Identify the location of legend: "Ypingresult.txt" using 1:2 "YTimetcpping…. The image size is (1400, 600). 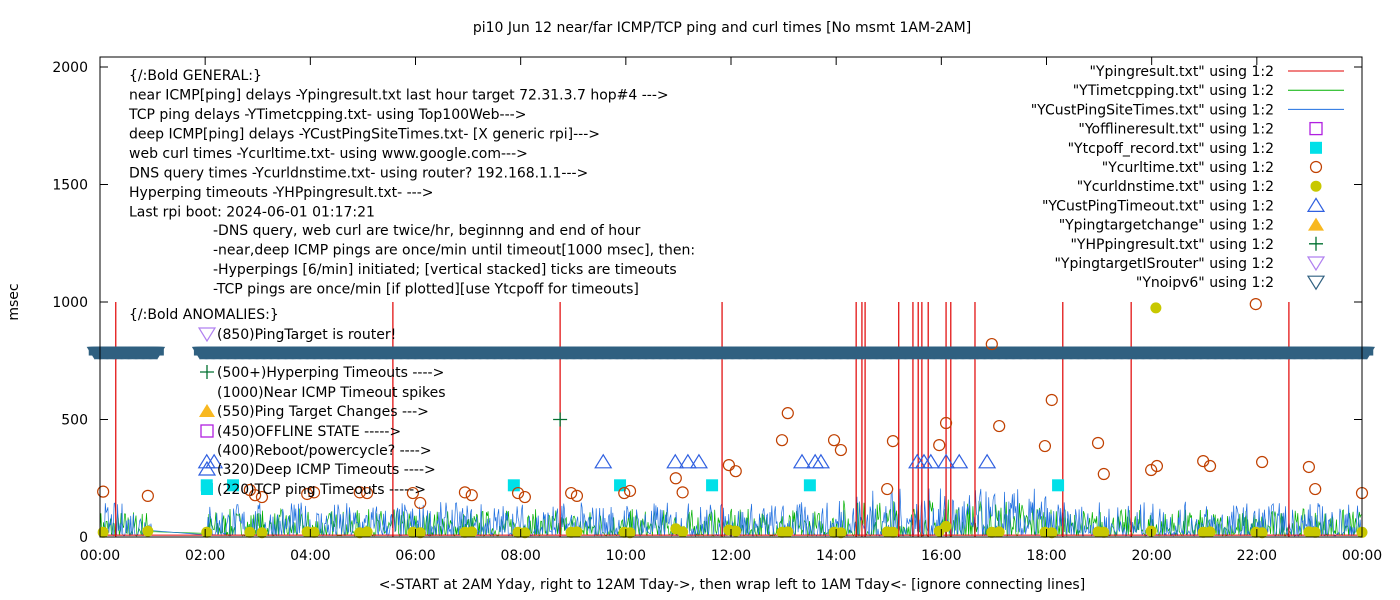
(1187, 177).